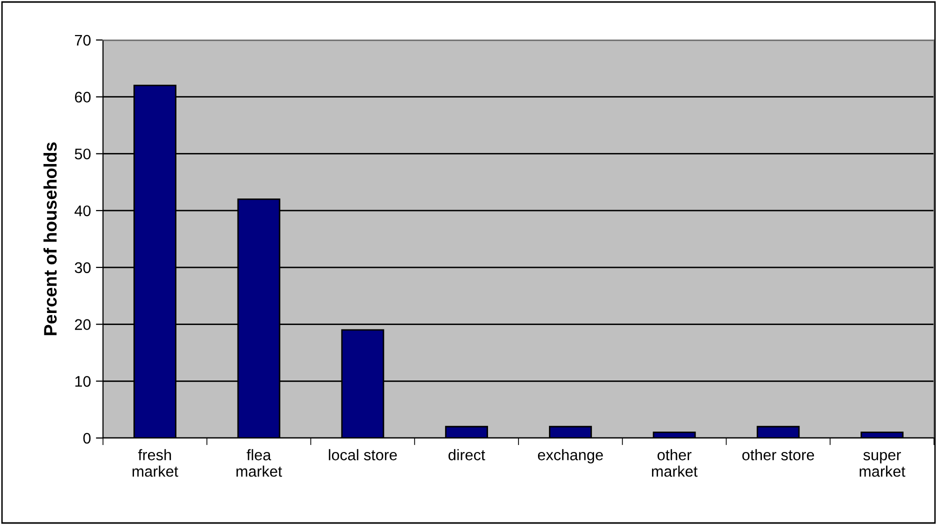 The height and width of the screenshot is (525, 937). Describe the element at coordinates (82, 154) in the screenshot. I see `y-tick-label: 50` at that location.